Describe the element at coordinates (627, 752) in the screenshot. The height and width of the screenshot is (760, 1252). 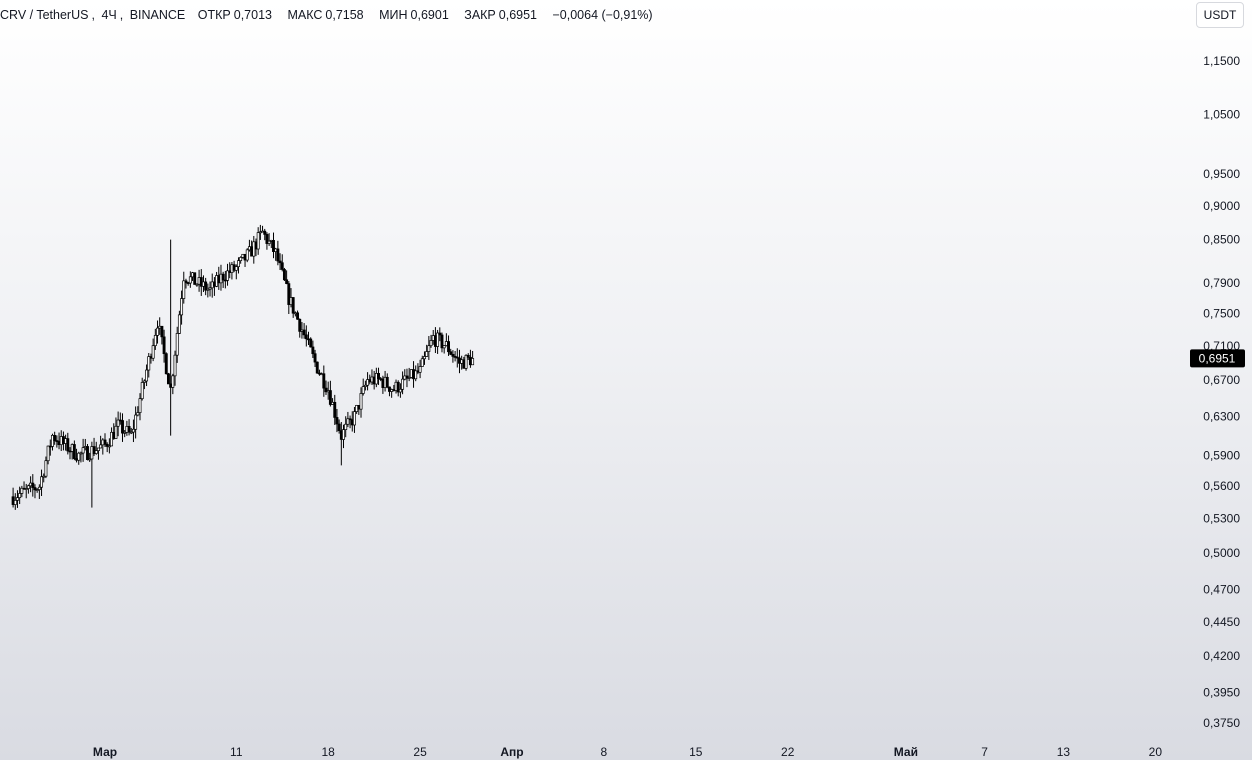
I see `time-axis: Мар 11 18 25 Апр 8 15 22 Май 7 13 20` at that location.